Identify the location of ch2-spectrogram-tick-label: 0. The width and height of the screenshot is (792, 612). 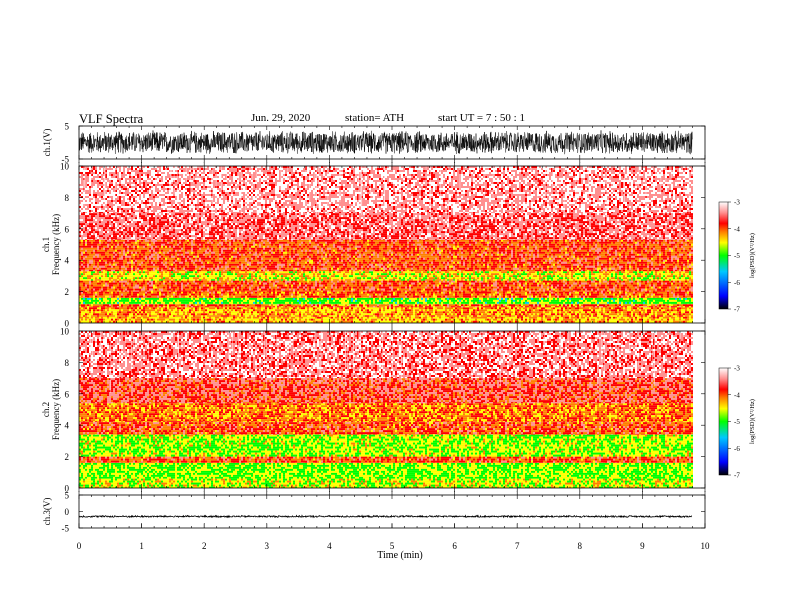
(67, 489).